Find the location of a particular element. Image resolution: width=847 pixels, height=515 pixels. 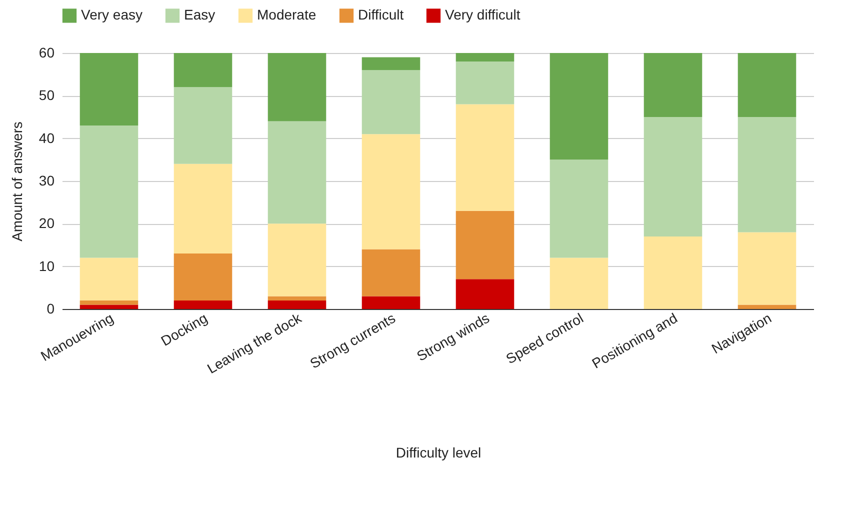

y-tick-label: 0 is located at coordinates (50, 308).